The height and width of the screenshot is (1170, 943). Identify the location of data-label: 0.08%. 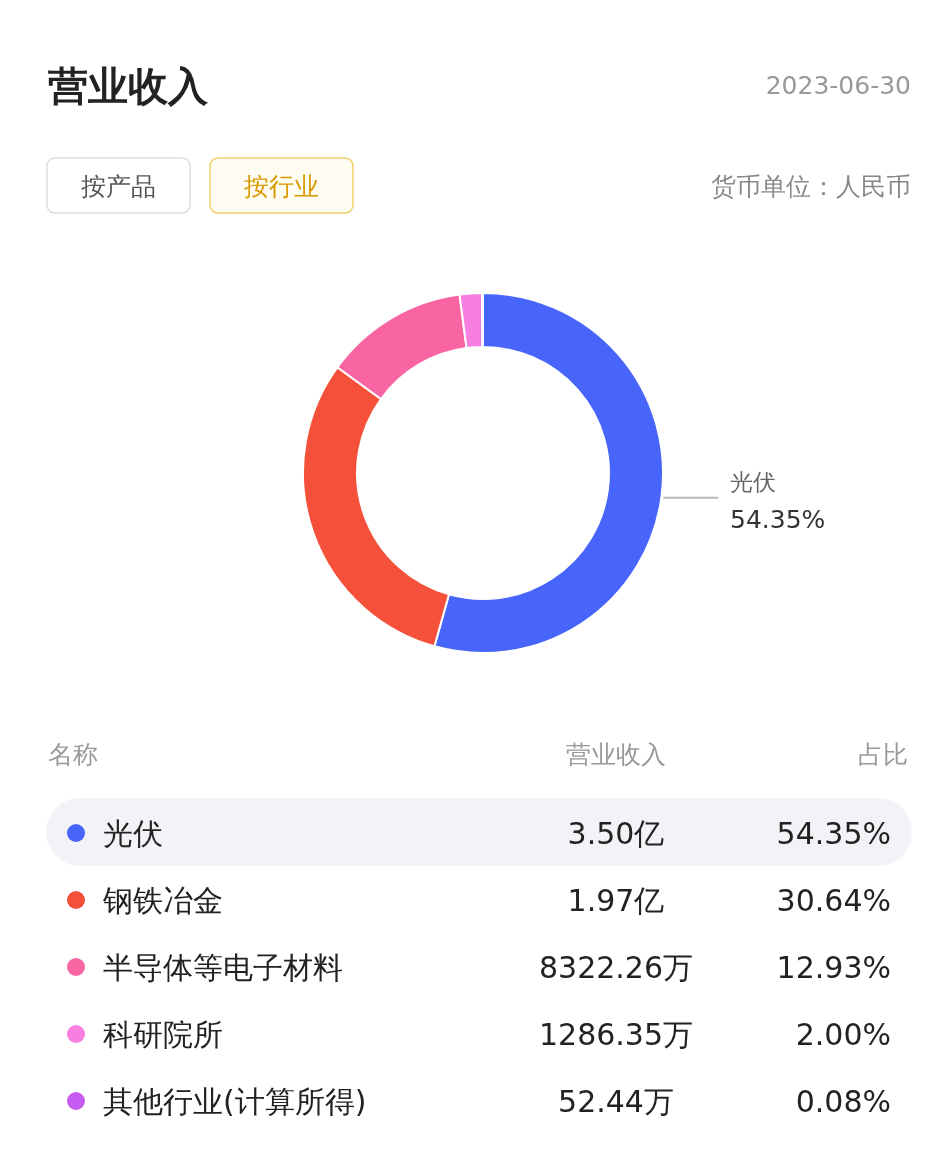
(843, 1101).